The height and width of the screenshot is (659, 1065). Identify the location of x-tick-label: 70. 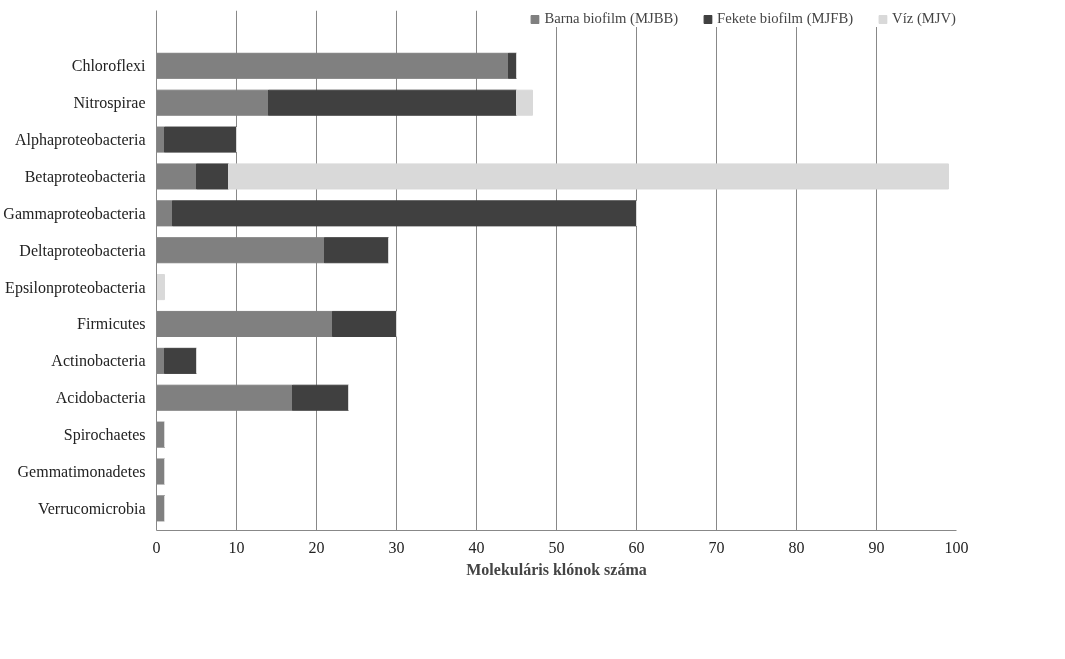
(716, 547).